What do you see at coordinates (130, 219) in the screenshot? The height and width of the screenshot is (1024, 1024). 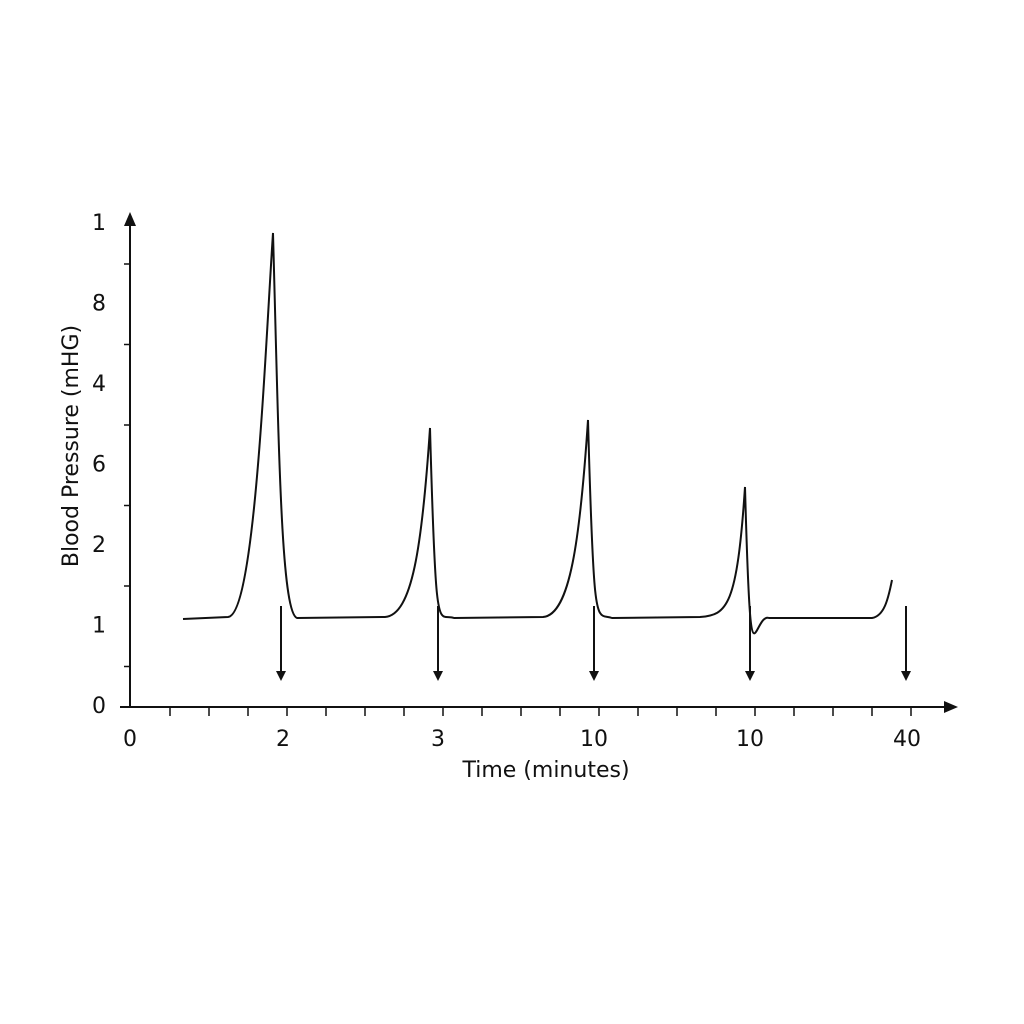 I see `y-axis-arrow` at bounding box center [130, 219].